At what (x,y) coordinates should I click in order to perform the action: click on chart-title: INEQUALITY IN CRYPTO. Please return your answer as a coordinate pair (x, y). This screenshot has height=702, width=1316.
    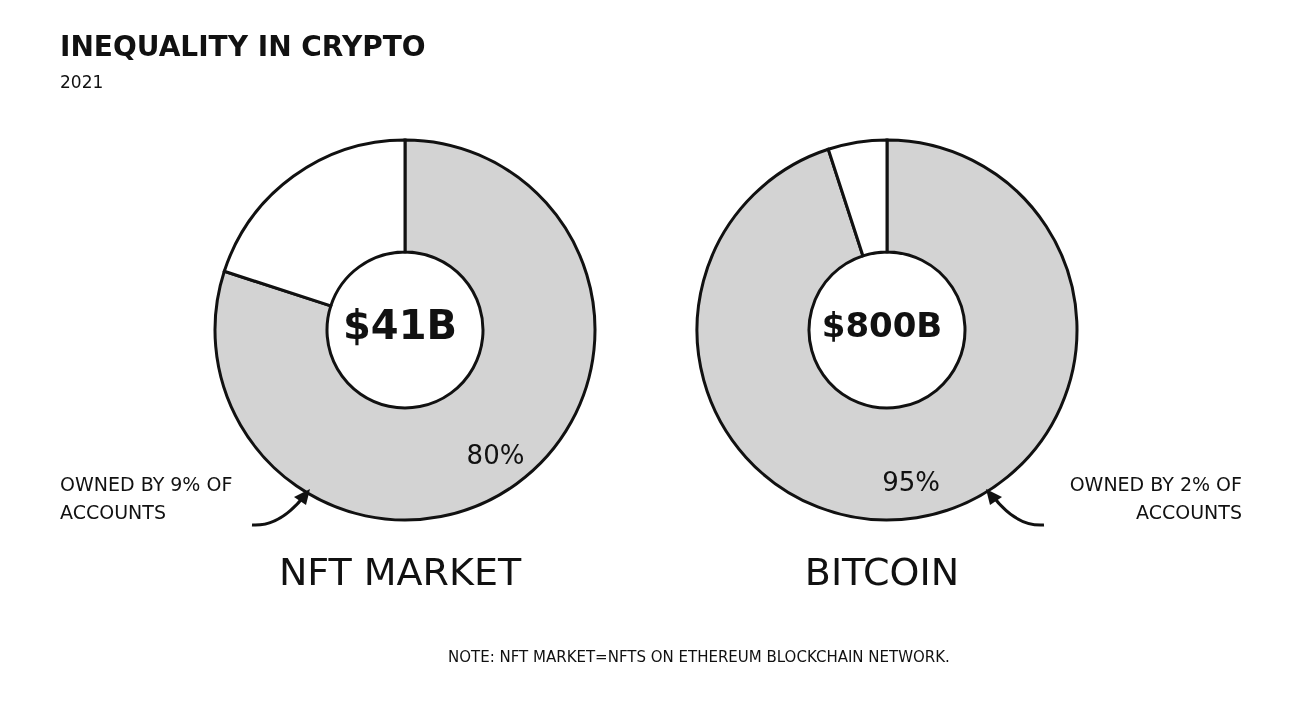
    Looking at the image, I should click on (243, 46).